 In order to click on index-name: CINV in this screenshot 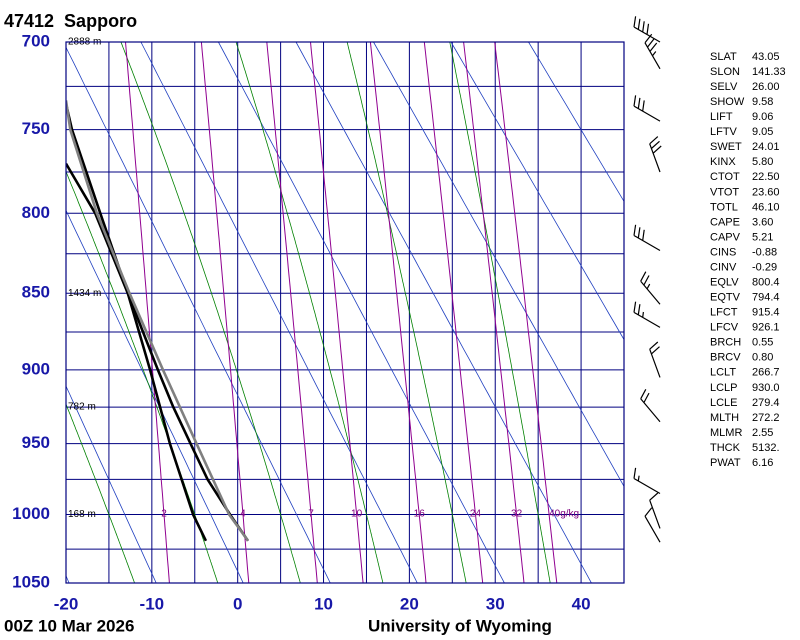, I will do `click(723, 267)`.